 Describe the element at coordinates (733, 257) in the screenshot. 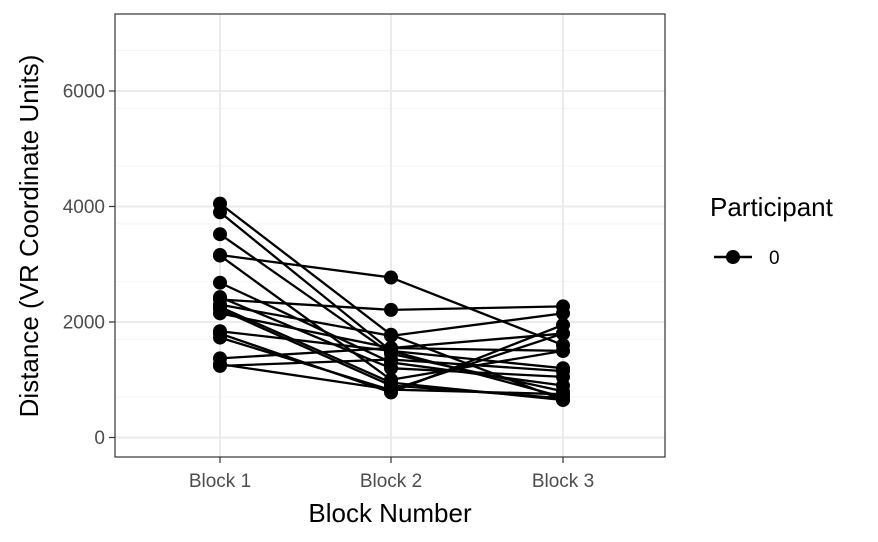

I see `legend-key-point` at that location.